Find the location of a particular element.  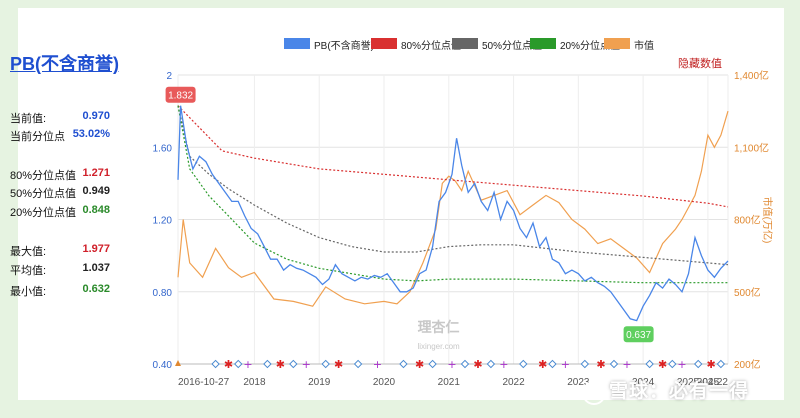

x-tick-label: 2020 is located at coordinates (384, 382).